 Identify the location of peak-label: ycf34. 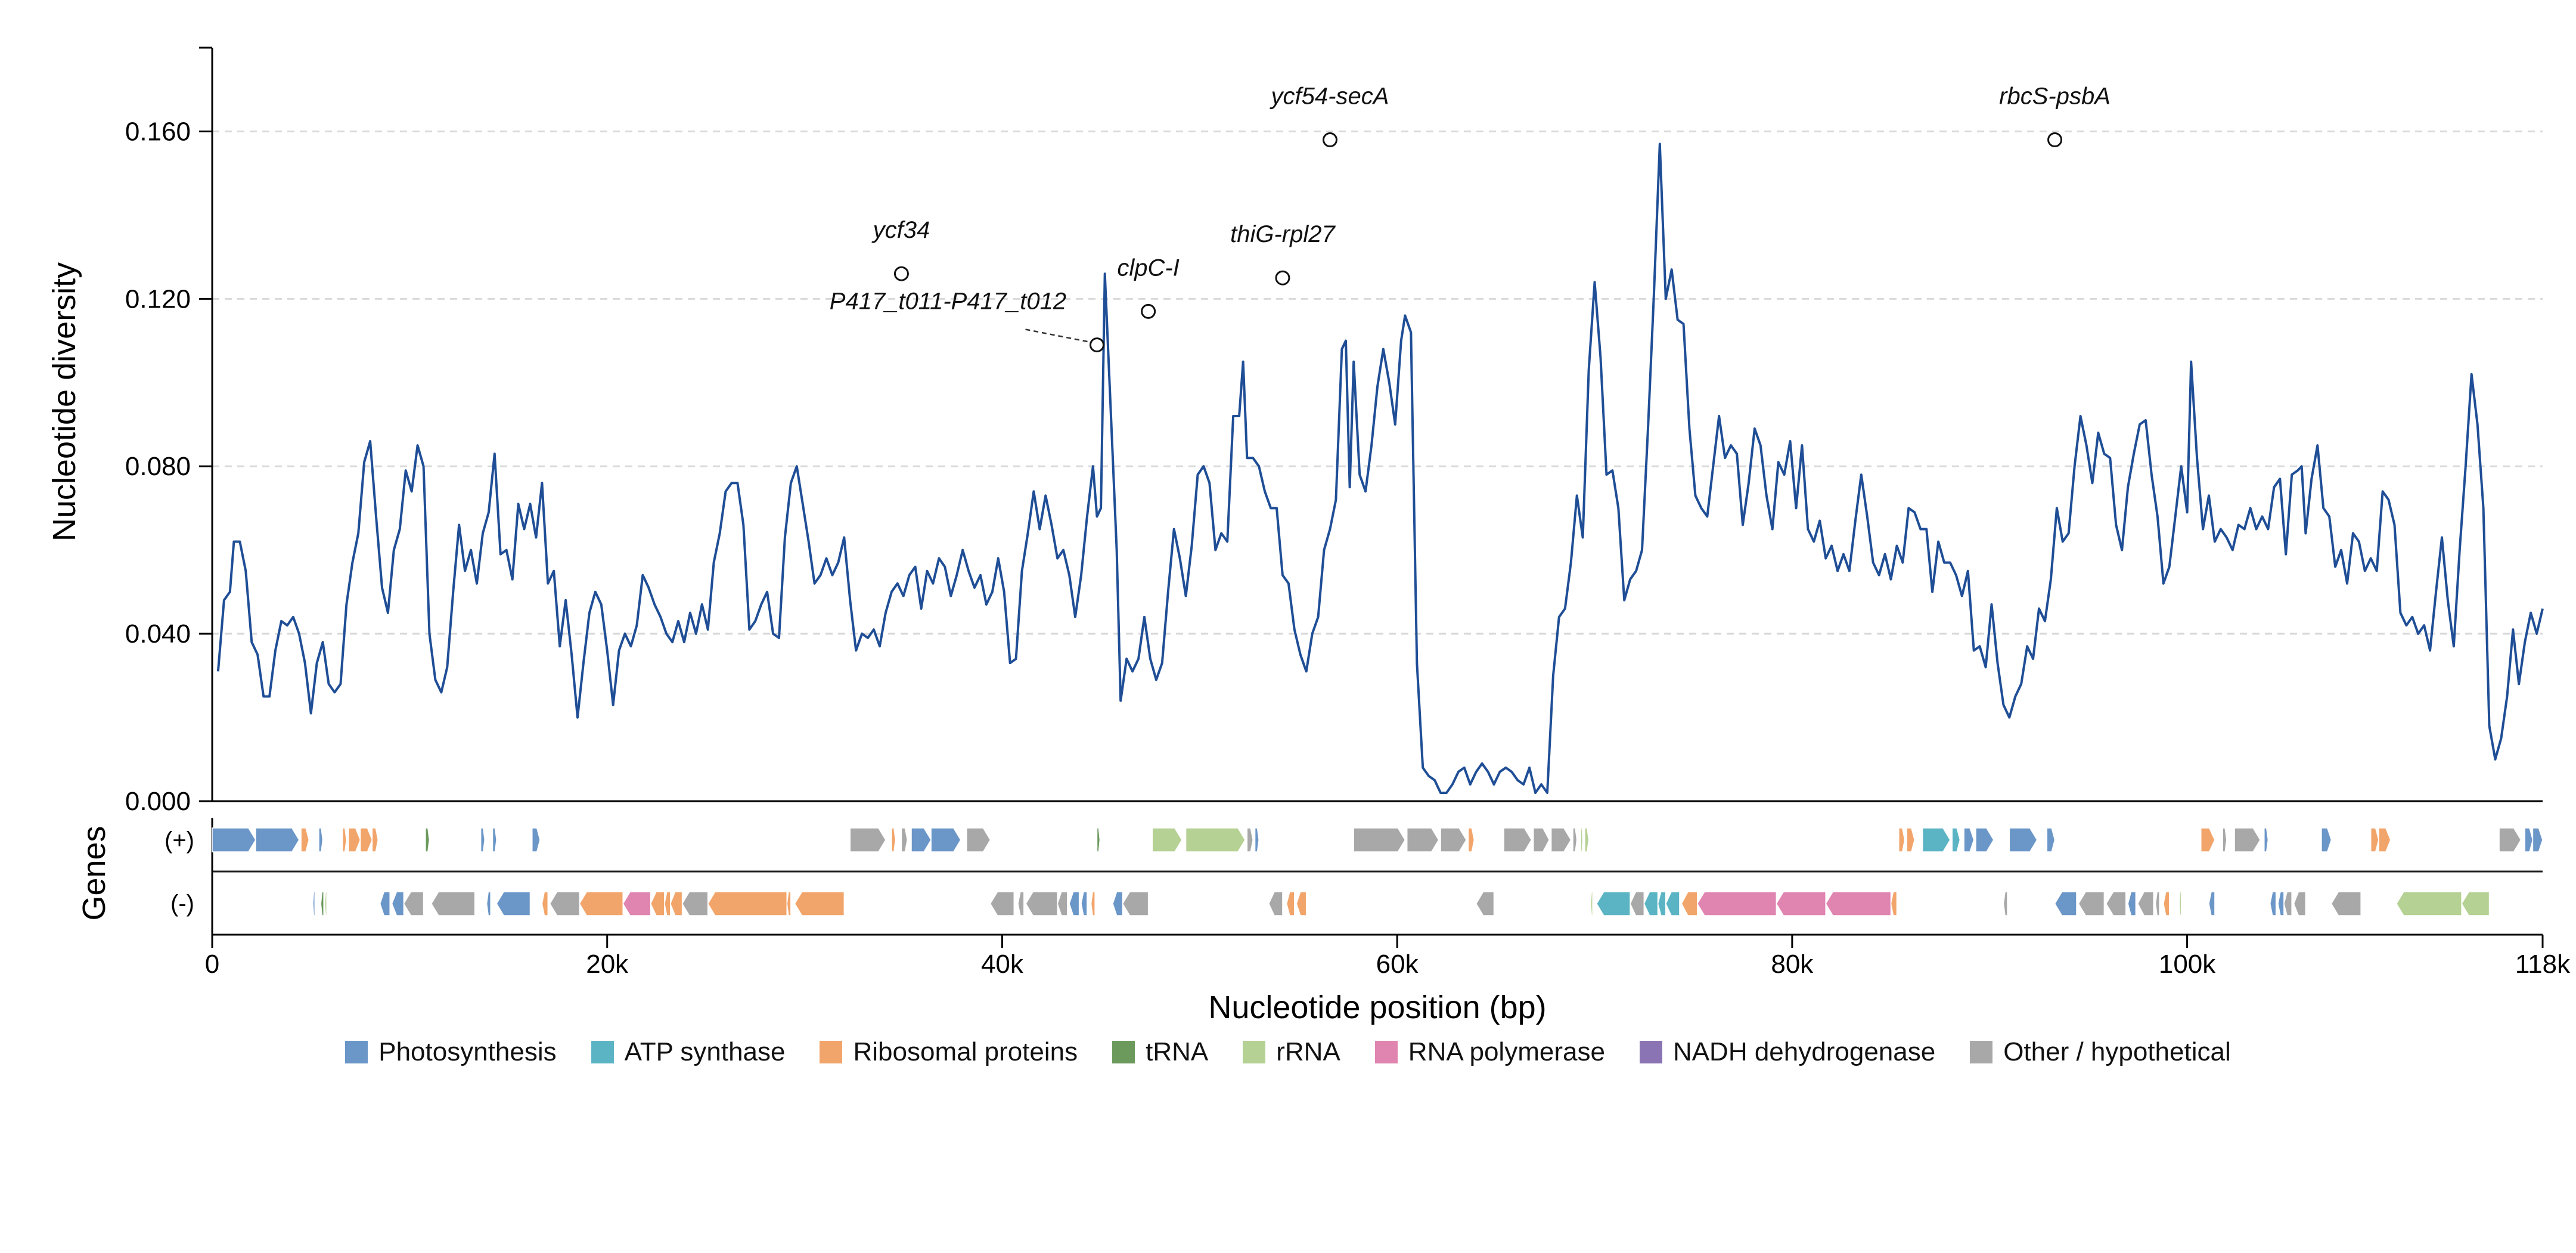
(901, 230).